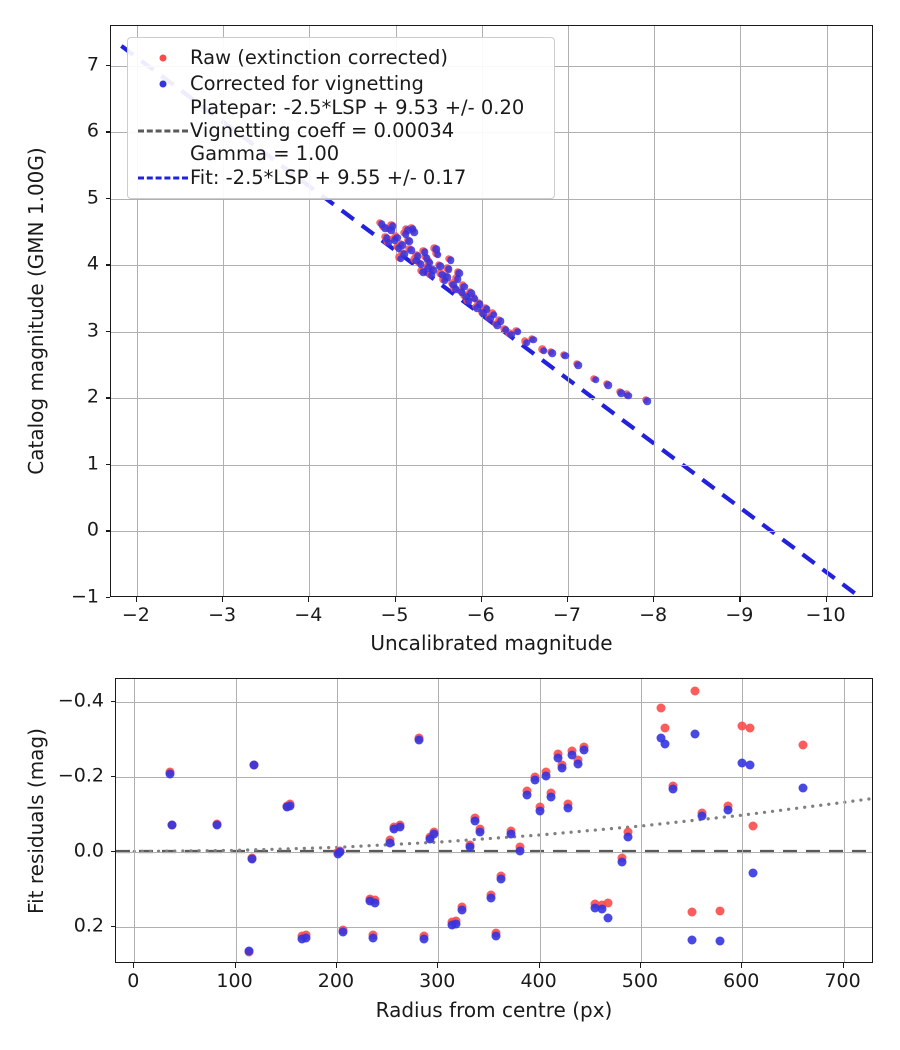  Describe the element at coordinates (36, 820) in the screenshot. I see `residuals-plot-ylabel: Fit residuals (mag)` at that location.